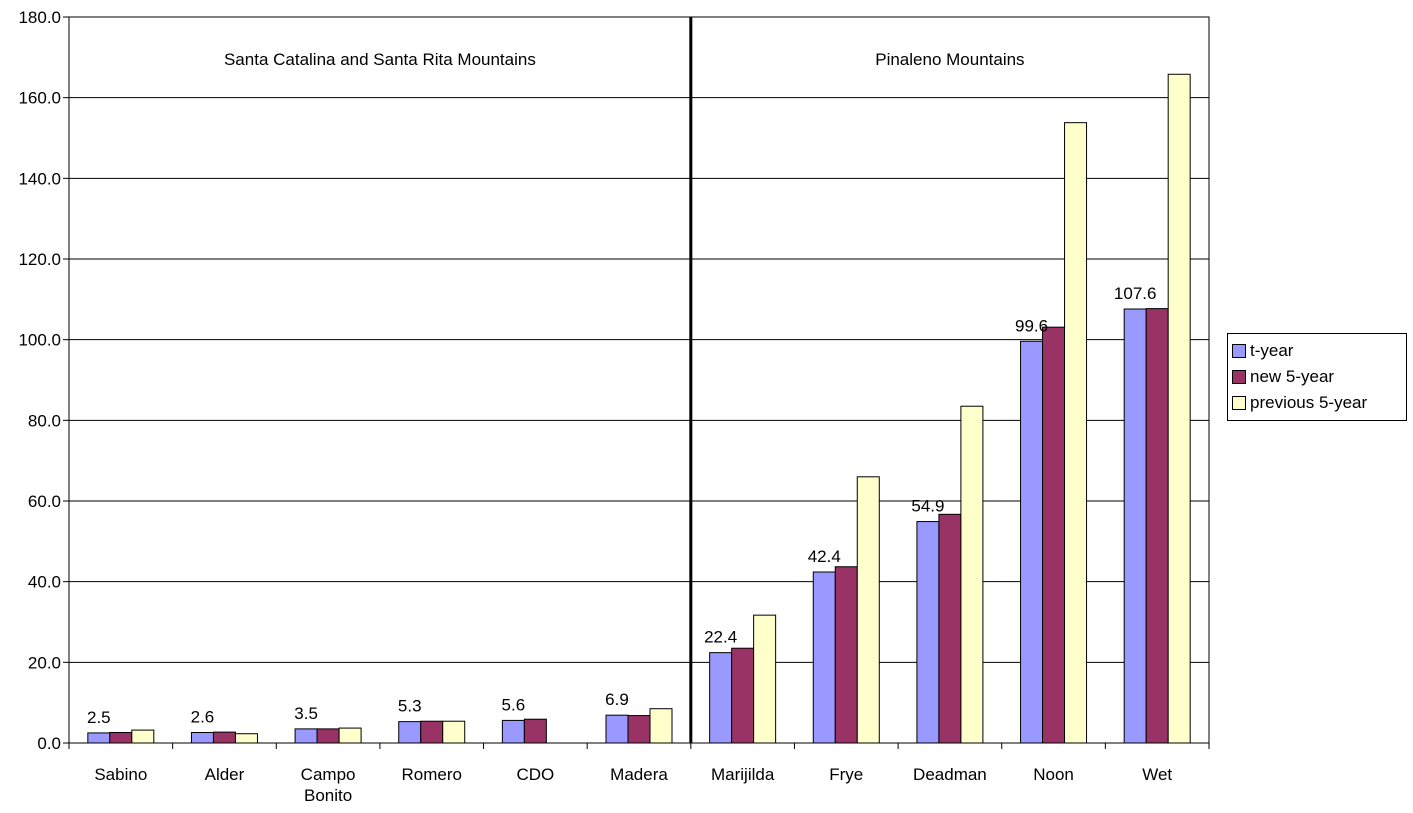  What do you see at coordinates (1292, 376) in the screenshot?
I see `legend-label: new 5-year` at bounding box center [1292, 376].